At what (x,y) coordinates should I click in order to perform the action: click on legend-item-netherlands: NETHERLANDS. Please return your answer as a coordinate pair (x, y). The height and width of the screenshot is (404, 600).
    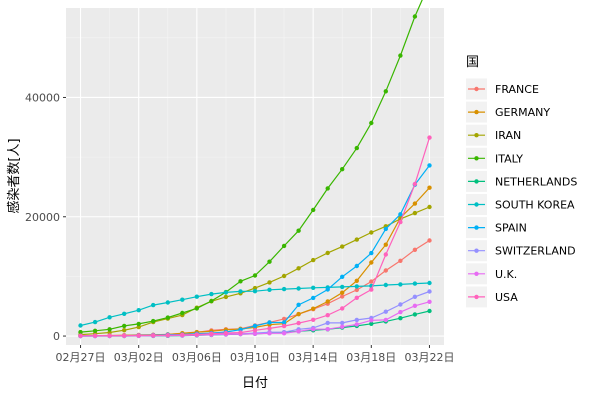
    Looking at the image, I should click on (521, 181).